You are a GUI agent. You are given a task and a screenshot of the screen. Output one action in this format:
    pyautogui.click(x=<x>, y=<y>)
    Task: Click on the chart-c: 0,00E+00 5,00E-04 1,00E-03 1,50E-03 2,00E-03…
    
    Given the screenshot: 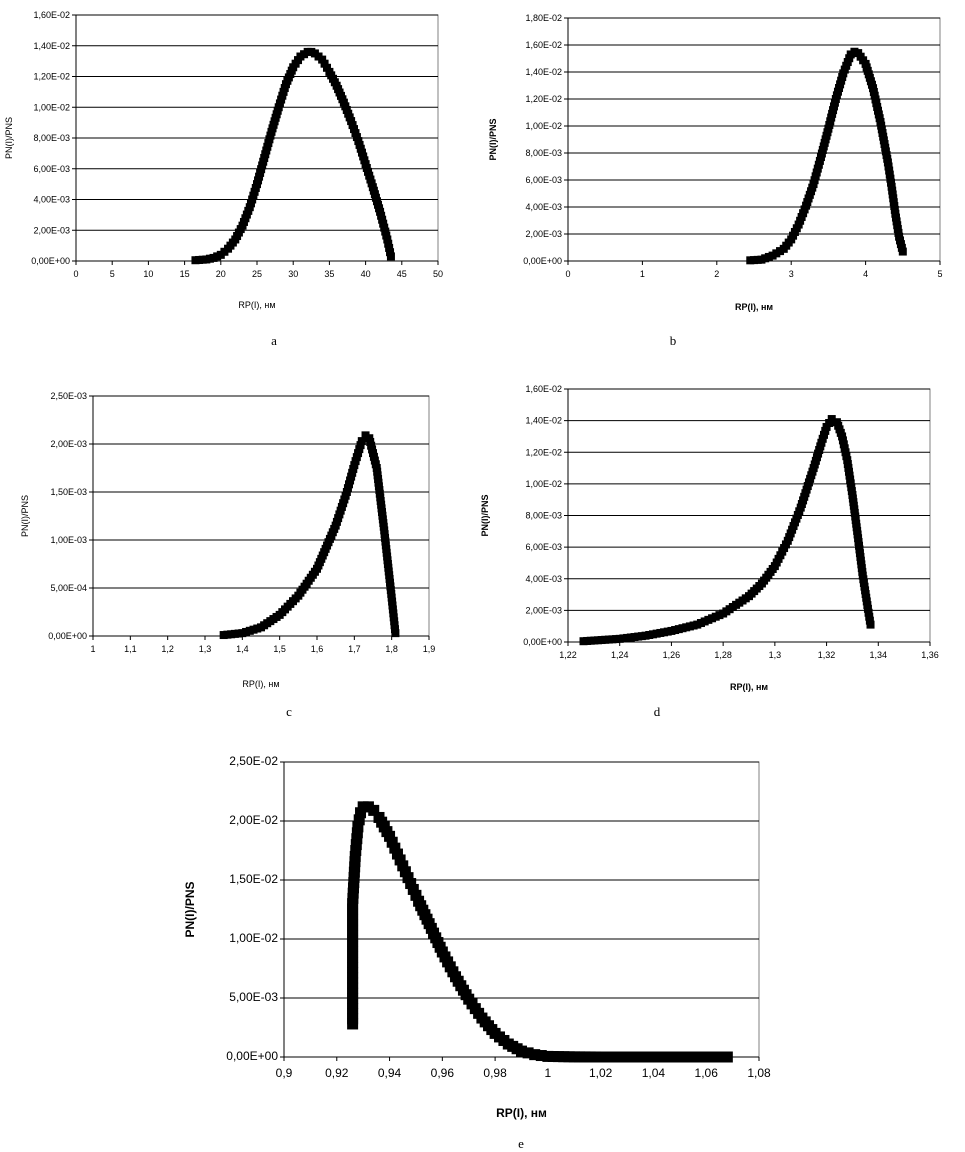 What is the action you would take?
    pyautogui.click(x=227, y=555)
    